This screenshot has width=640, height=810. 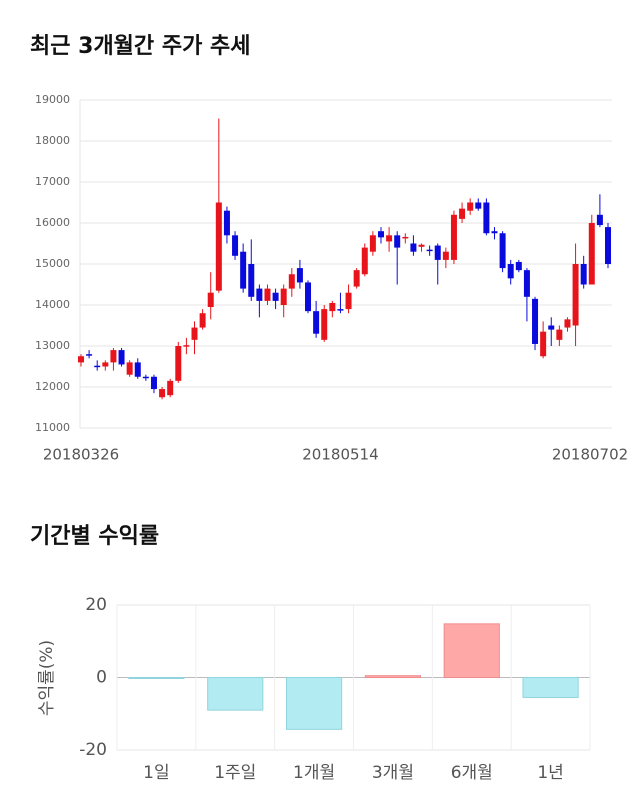 What do you see at coordinates (81, 455) in the screenshot?
I see `x-tick-label: 20180326` at bounding box center [81, 455].